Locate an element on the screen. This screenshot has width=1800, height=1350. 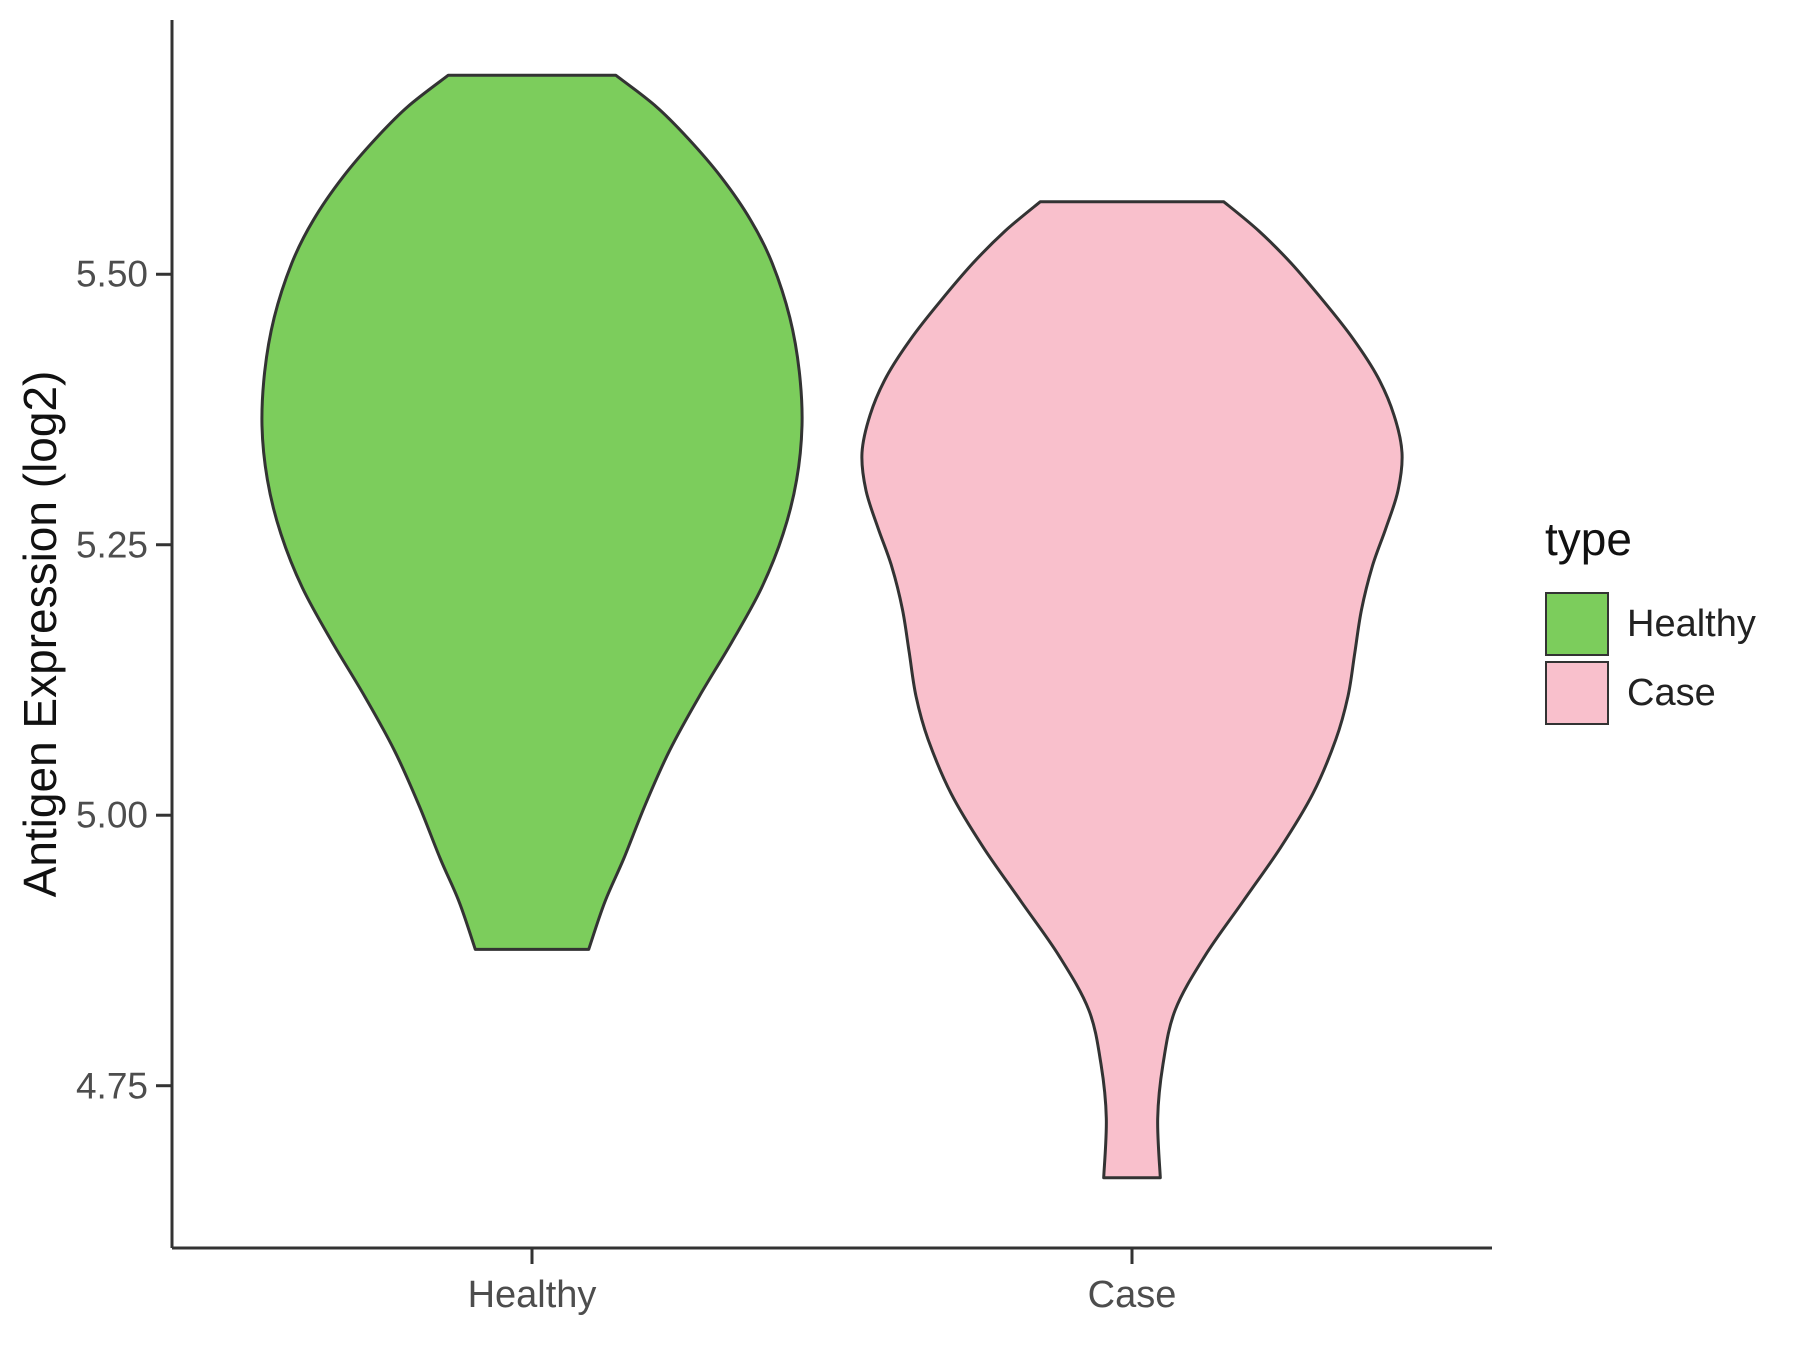
legend-item-case: Case is located at coordinates (1650, 693).